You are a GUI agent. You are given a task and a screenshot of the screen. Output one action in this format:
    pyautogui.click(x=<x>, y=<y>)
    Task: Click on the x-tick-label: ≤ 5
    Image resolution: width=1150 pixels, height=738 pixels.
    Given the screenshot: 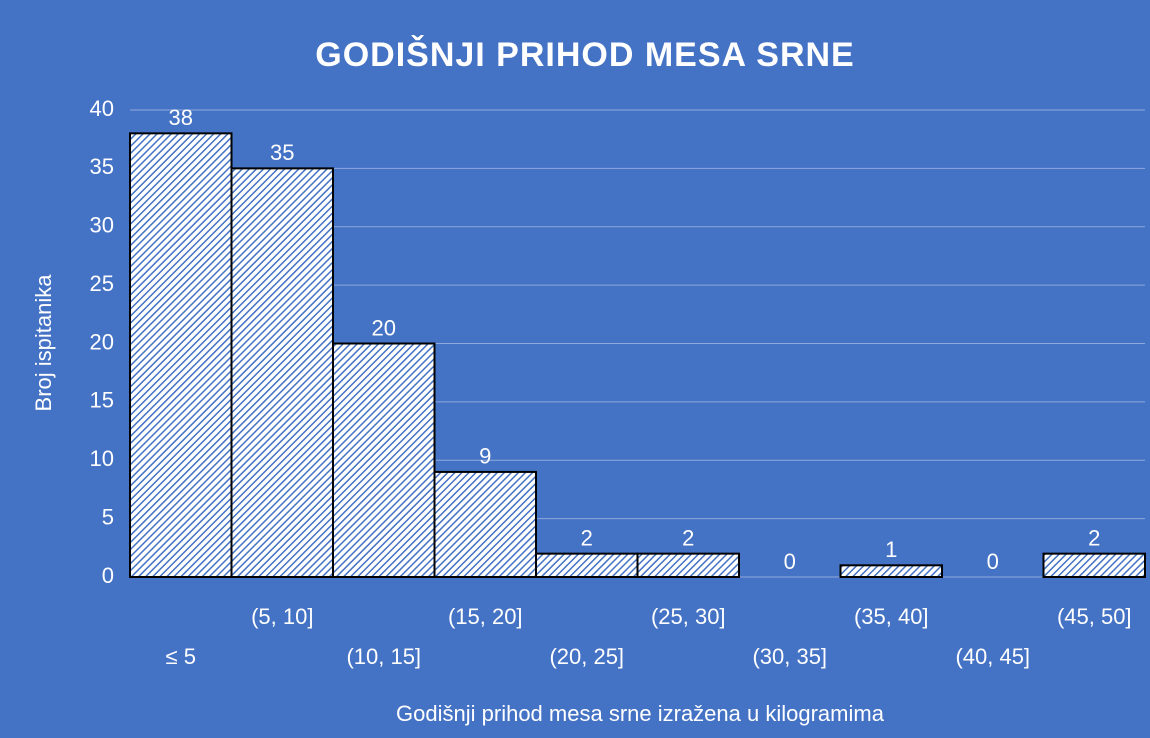 What is the action you would take?
    pyautogui.click(x=181, y=656)
    